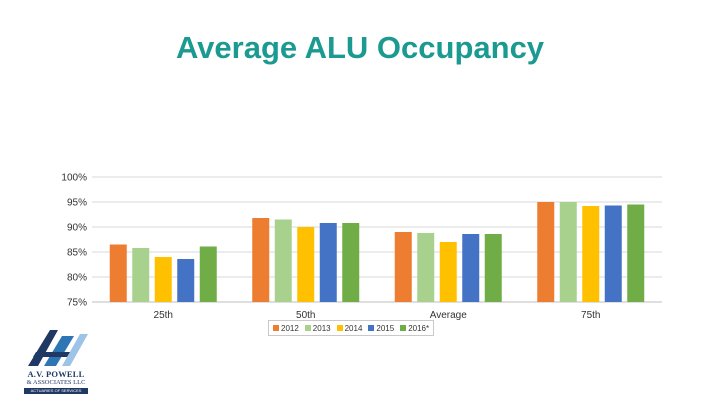  I want to click on logo-tagline: ACTUARIES OF SERVICES, so click(56, 391).